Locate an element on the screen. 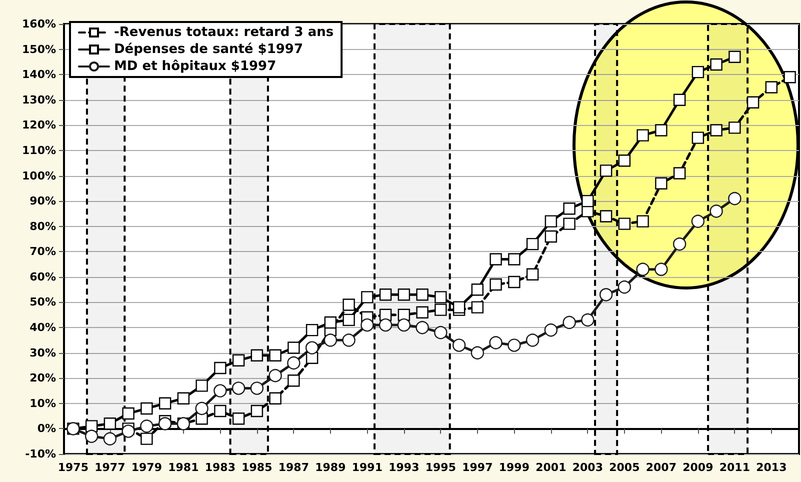 This screenshot has height=482, width=801. x-tick-label: 1989 is located at coordinates (330, 467).